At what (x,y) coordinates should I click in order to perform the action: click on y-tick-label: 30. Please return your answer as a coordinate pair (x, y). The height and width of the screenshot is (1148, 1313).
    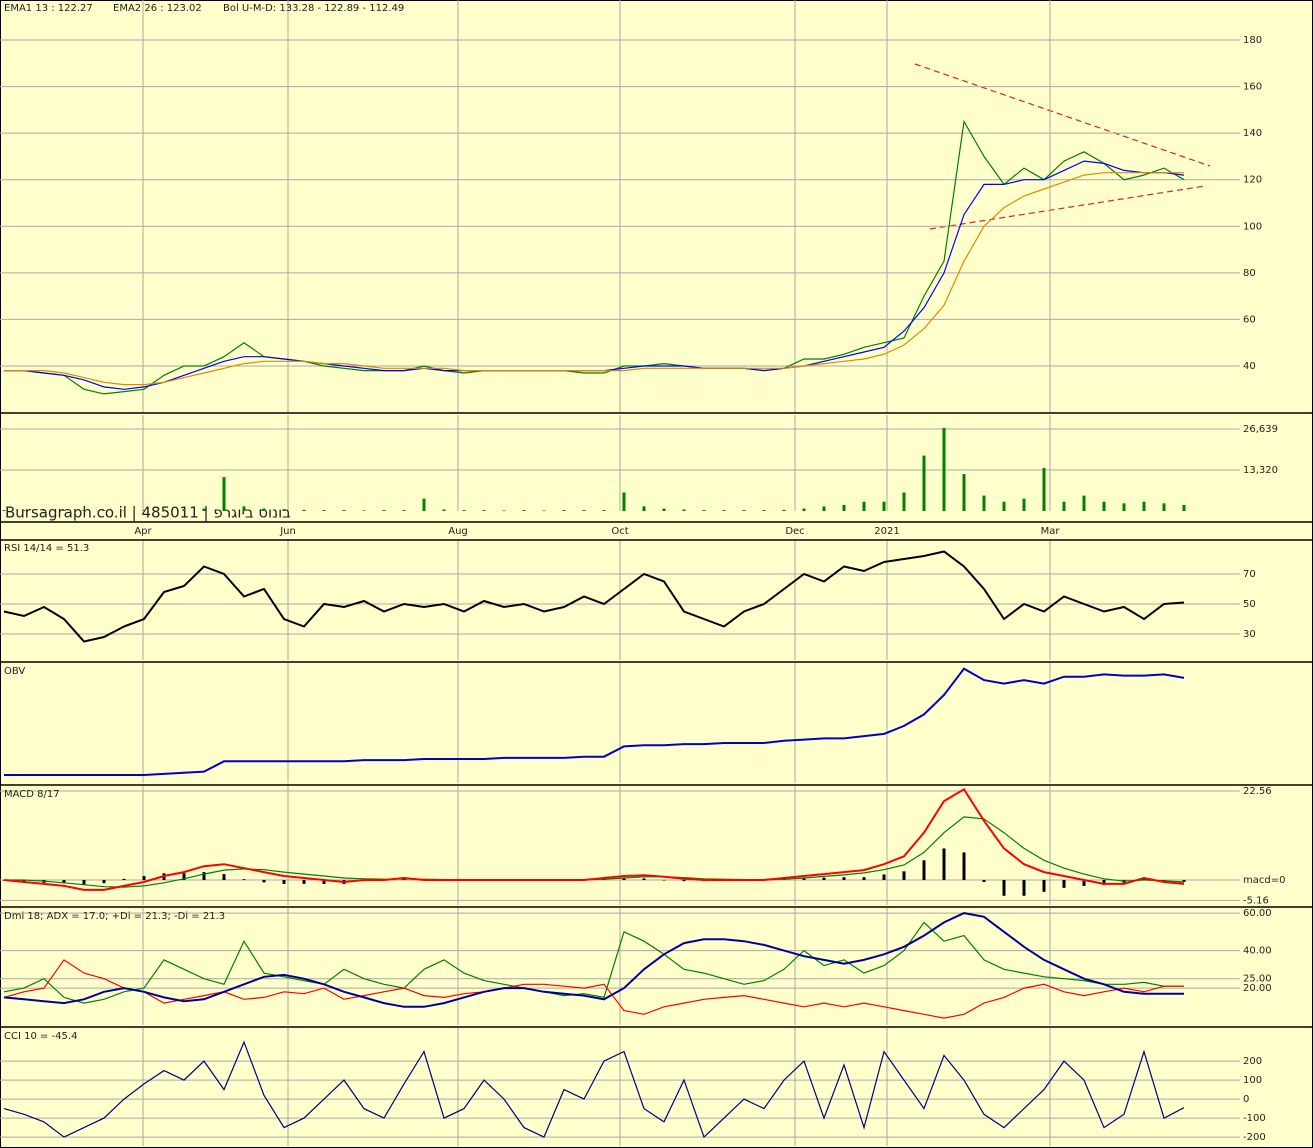
    Looking at the image, I should click on (1249, 634).